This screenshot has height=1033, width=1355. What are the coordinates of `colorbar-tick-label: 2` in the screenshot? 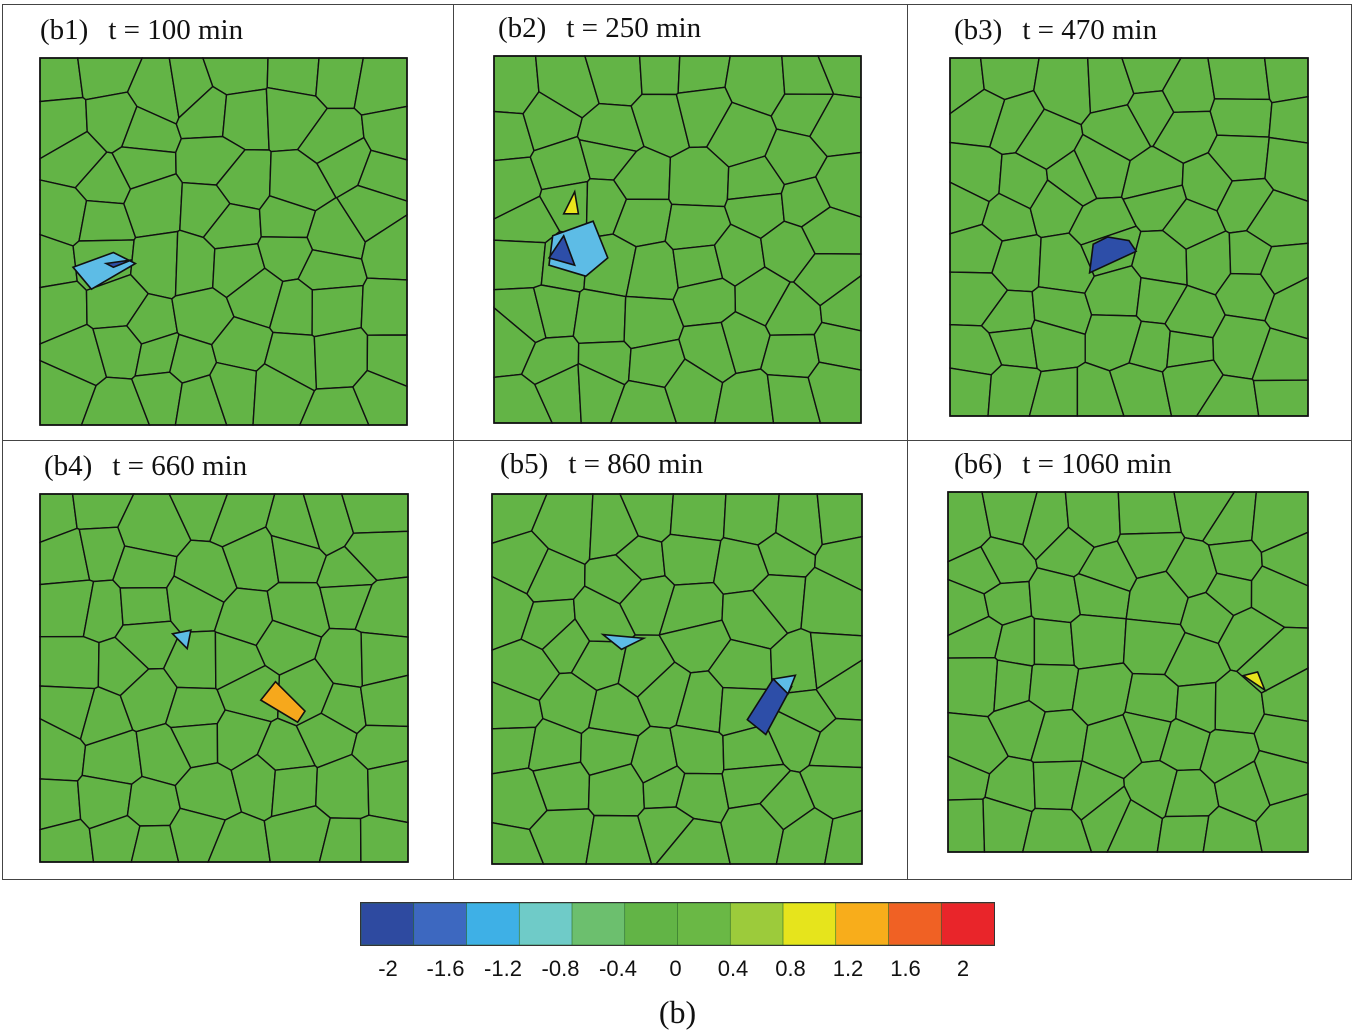 It's located at (963, 968).